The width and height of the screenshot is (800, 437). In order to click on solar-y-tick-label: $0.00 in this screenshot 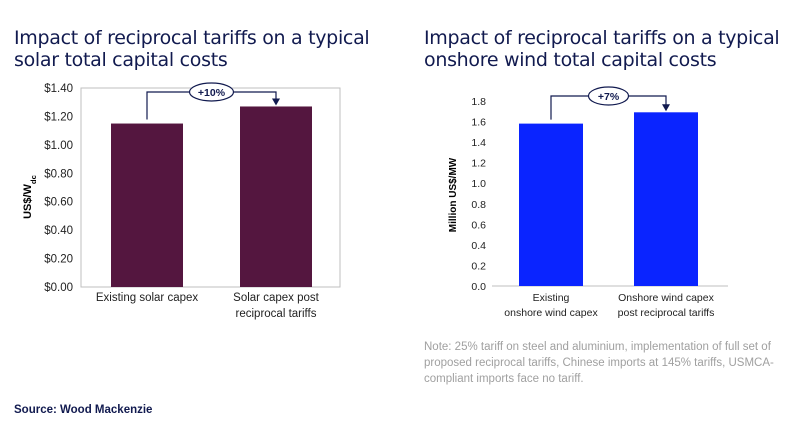, I will do `click(58, 288)`.